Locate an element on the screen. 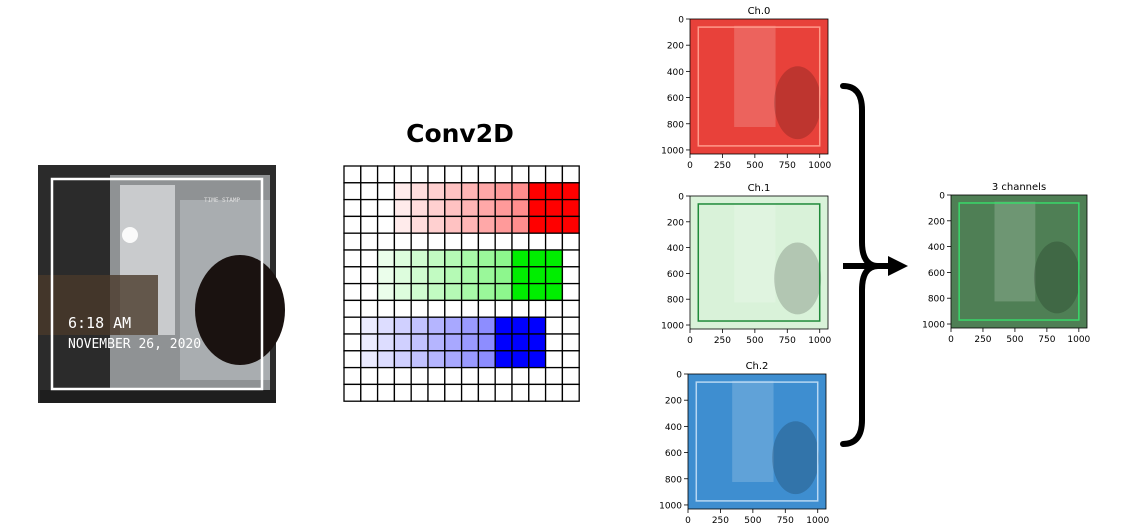  plot-ytick: 1000 is located at coordinates (672, 327).